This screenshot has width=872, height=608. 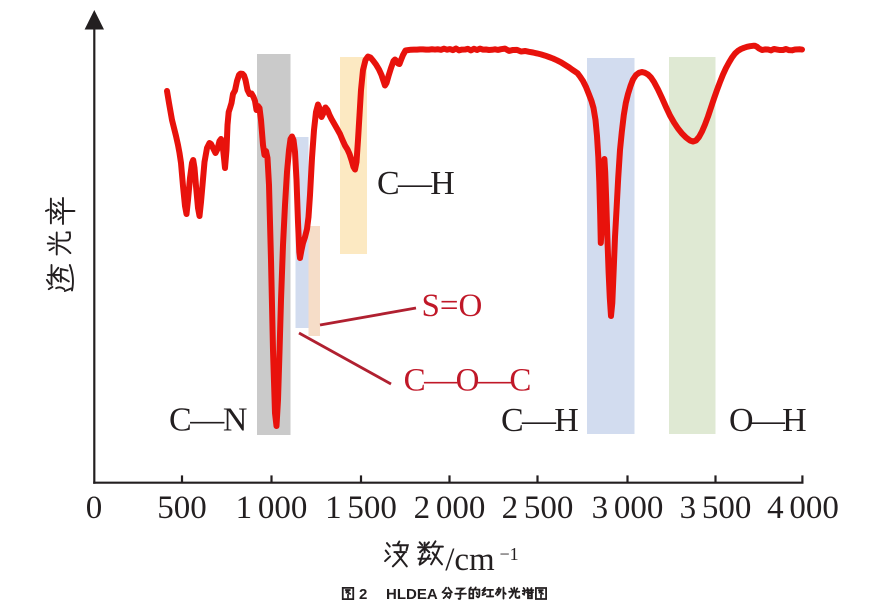 I want to click on svg-text: HLDEA, so click(x=412, y=594).